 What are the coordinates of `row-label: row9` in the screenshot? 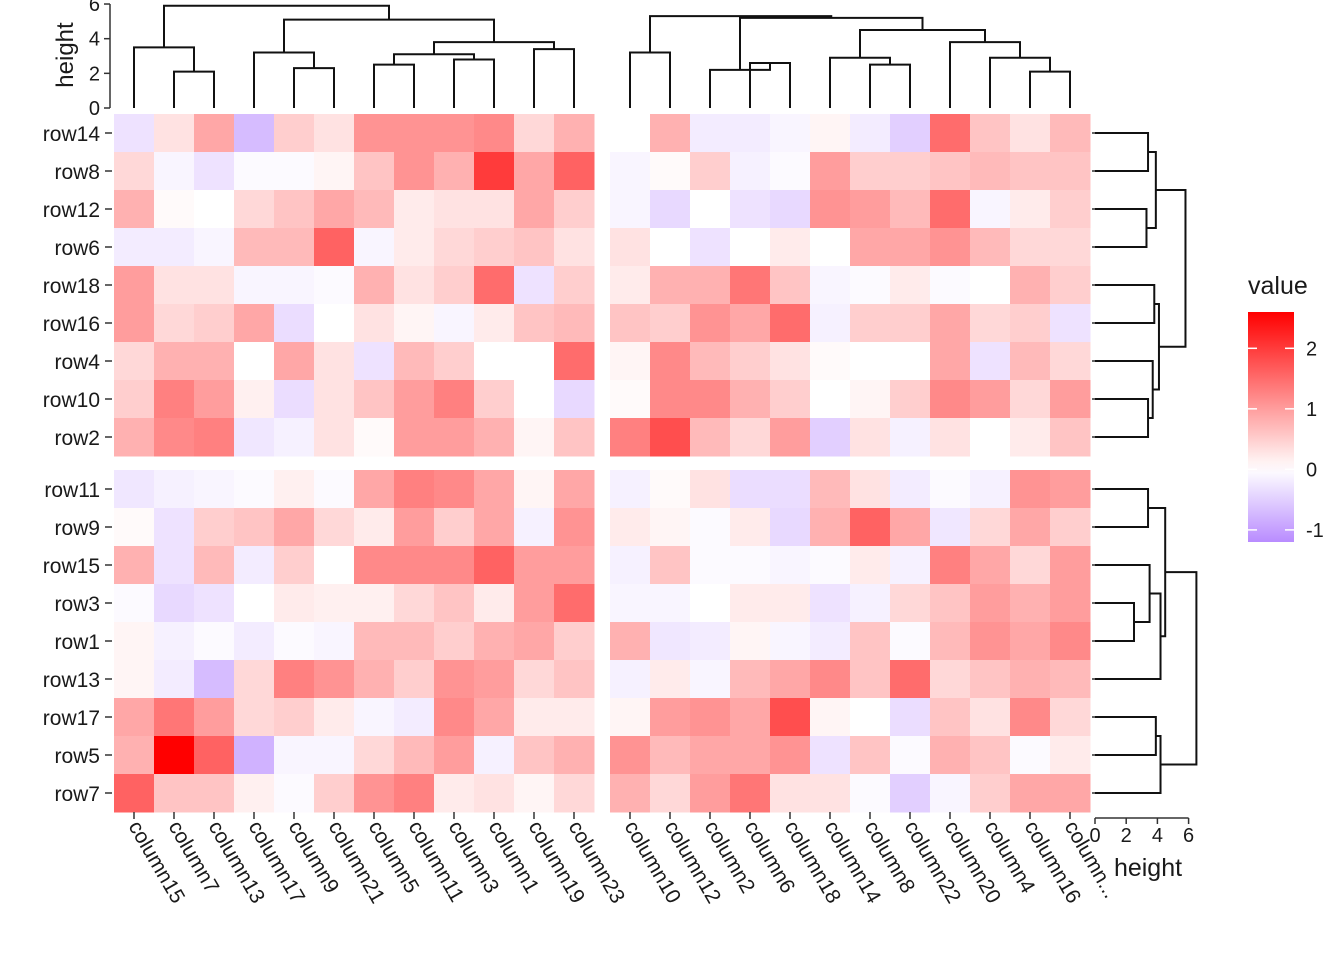 It's located at (77, 528).